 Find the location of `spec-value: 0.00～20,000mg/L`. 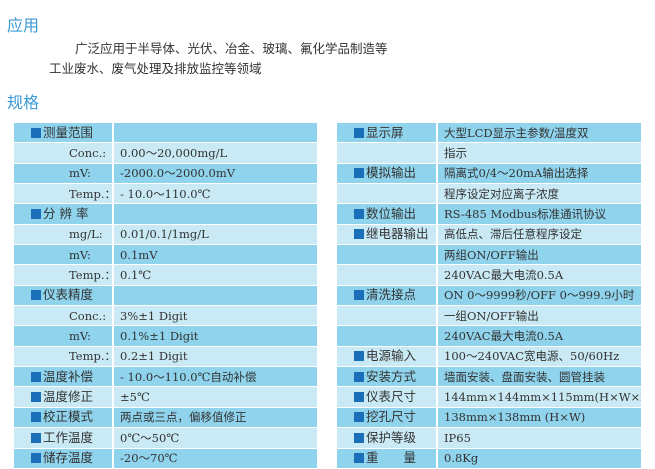

spec-value: 0.00～20,000mg/L is located at coordinates (215, 153).